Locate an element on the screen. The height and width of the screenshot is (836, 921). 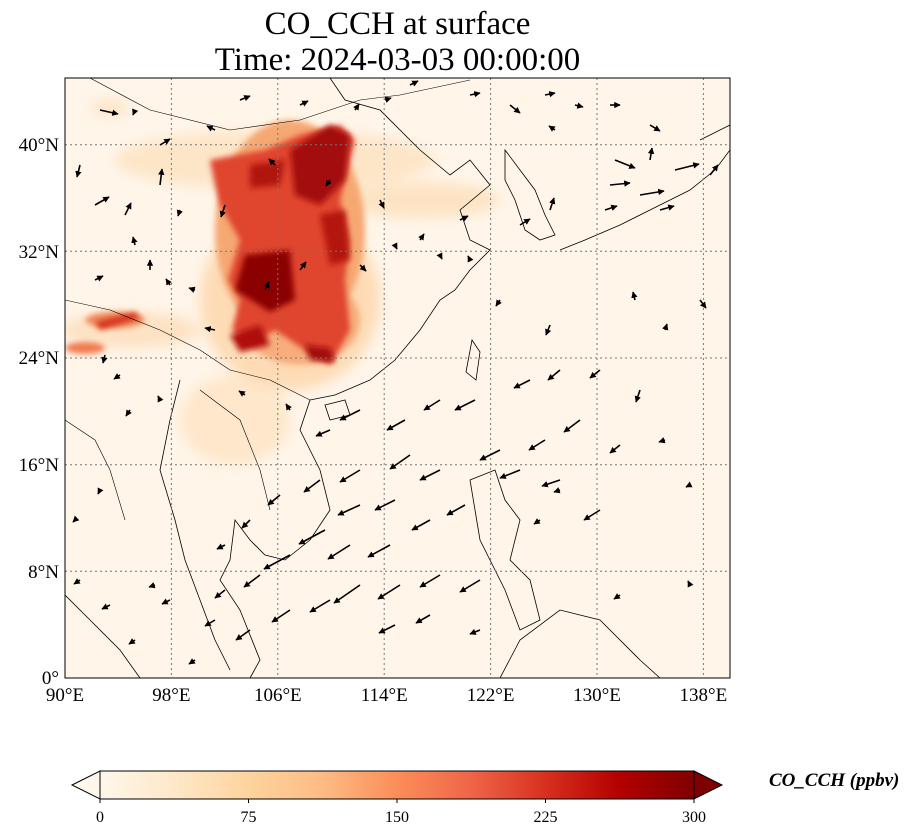
lat-tick: 16°N is located at coordinates (39, 465).